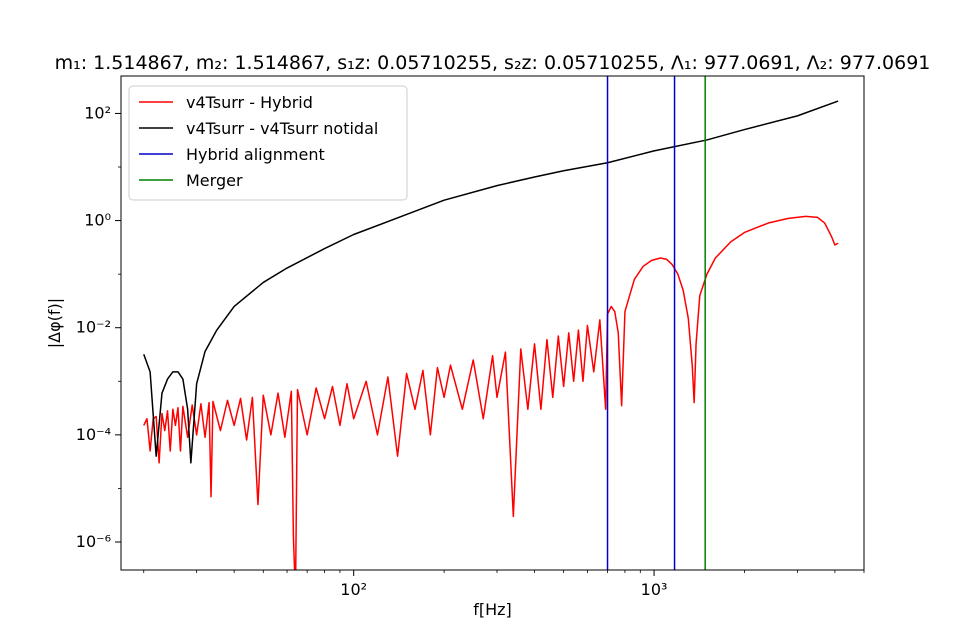  I want to click on y-tick-label: 10⁰, so click(97, 220).